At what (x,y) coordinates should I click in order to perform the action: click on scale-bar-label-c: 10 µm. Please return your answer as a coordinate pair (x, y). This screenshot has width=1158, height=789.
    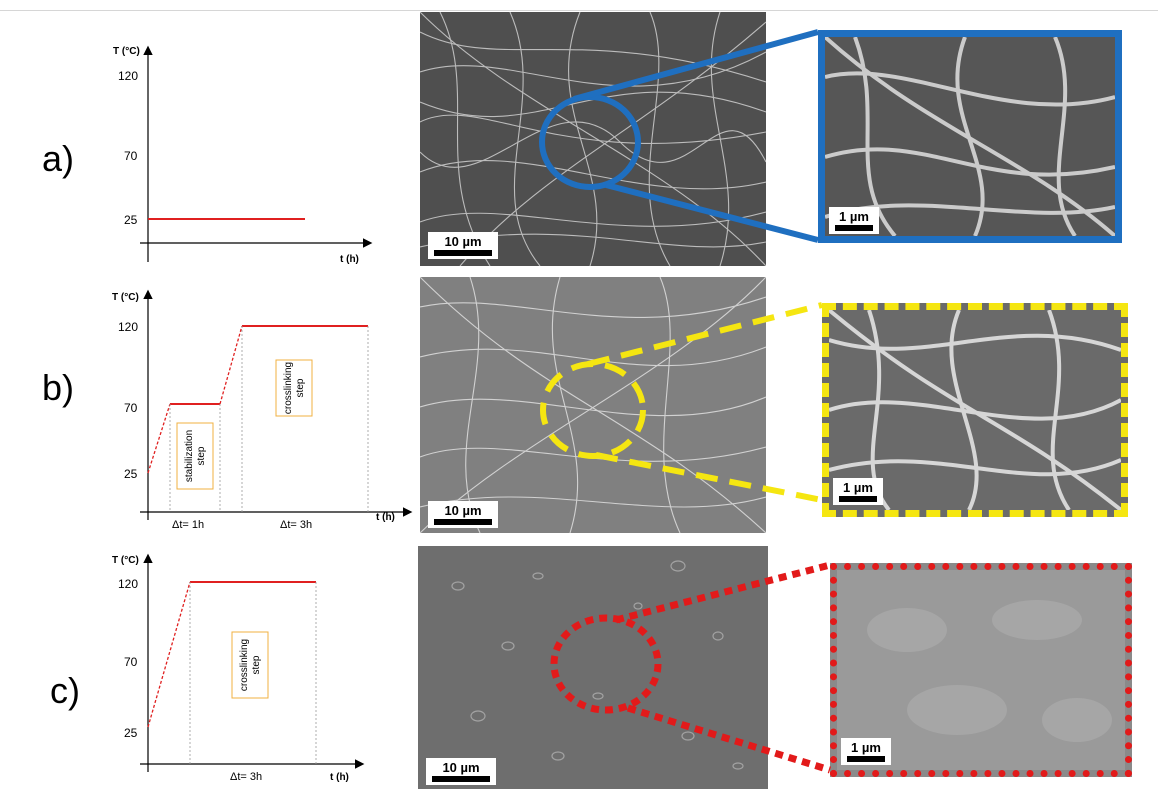
    Looking at the image, I should click on (461, 767).